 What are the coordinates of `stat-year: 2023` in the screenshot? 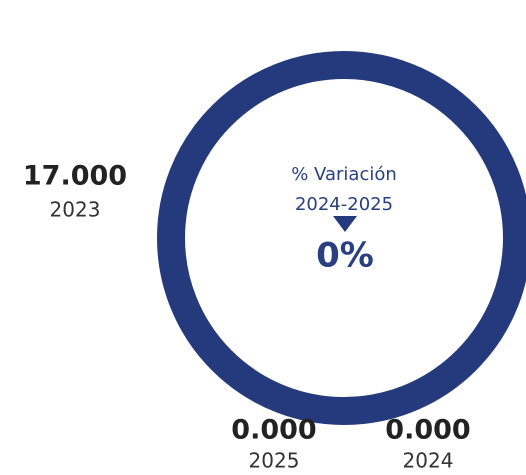 It's located at (75, 210).